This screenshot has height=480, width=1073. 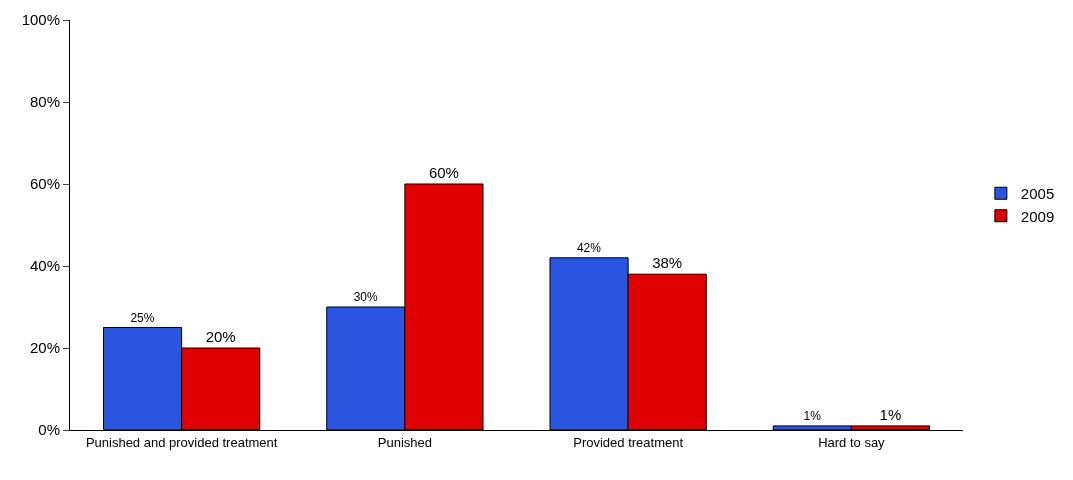 What do you see at coordinates (44, 266) in the screenshot?
I see `y-tick-label: 40%` at bounding box center [44, 266].